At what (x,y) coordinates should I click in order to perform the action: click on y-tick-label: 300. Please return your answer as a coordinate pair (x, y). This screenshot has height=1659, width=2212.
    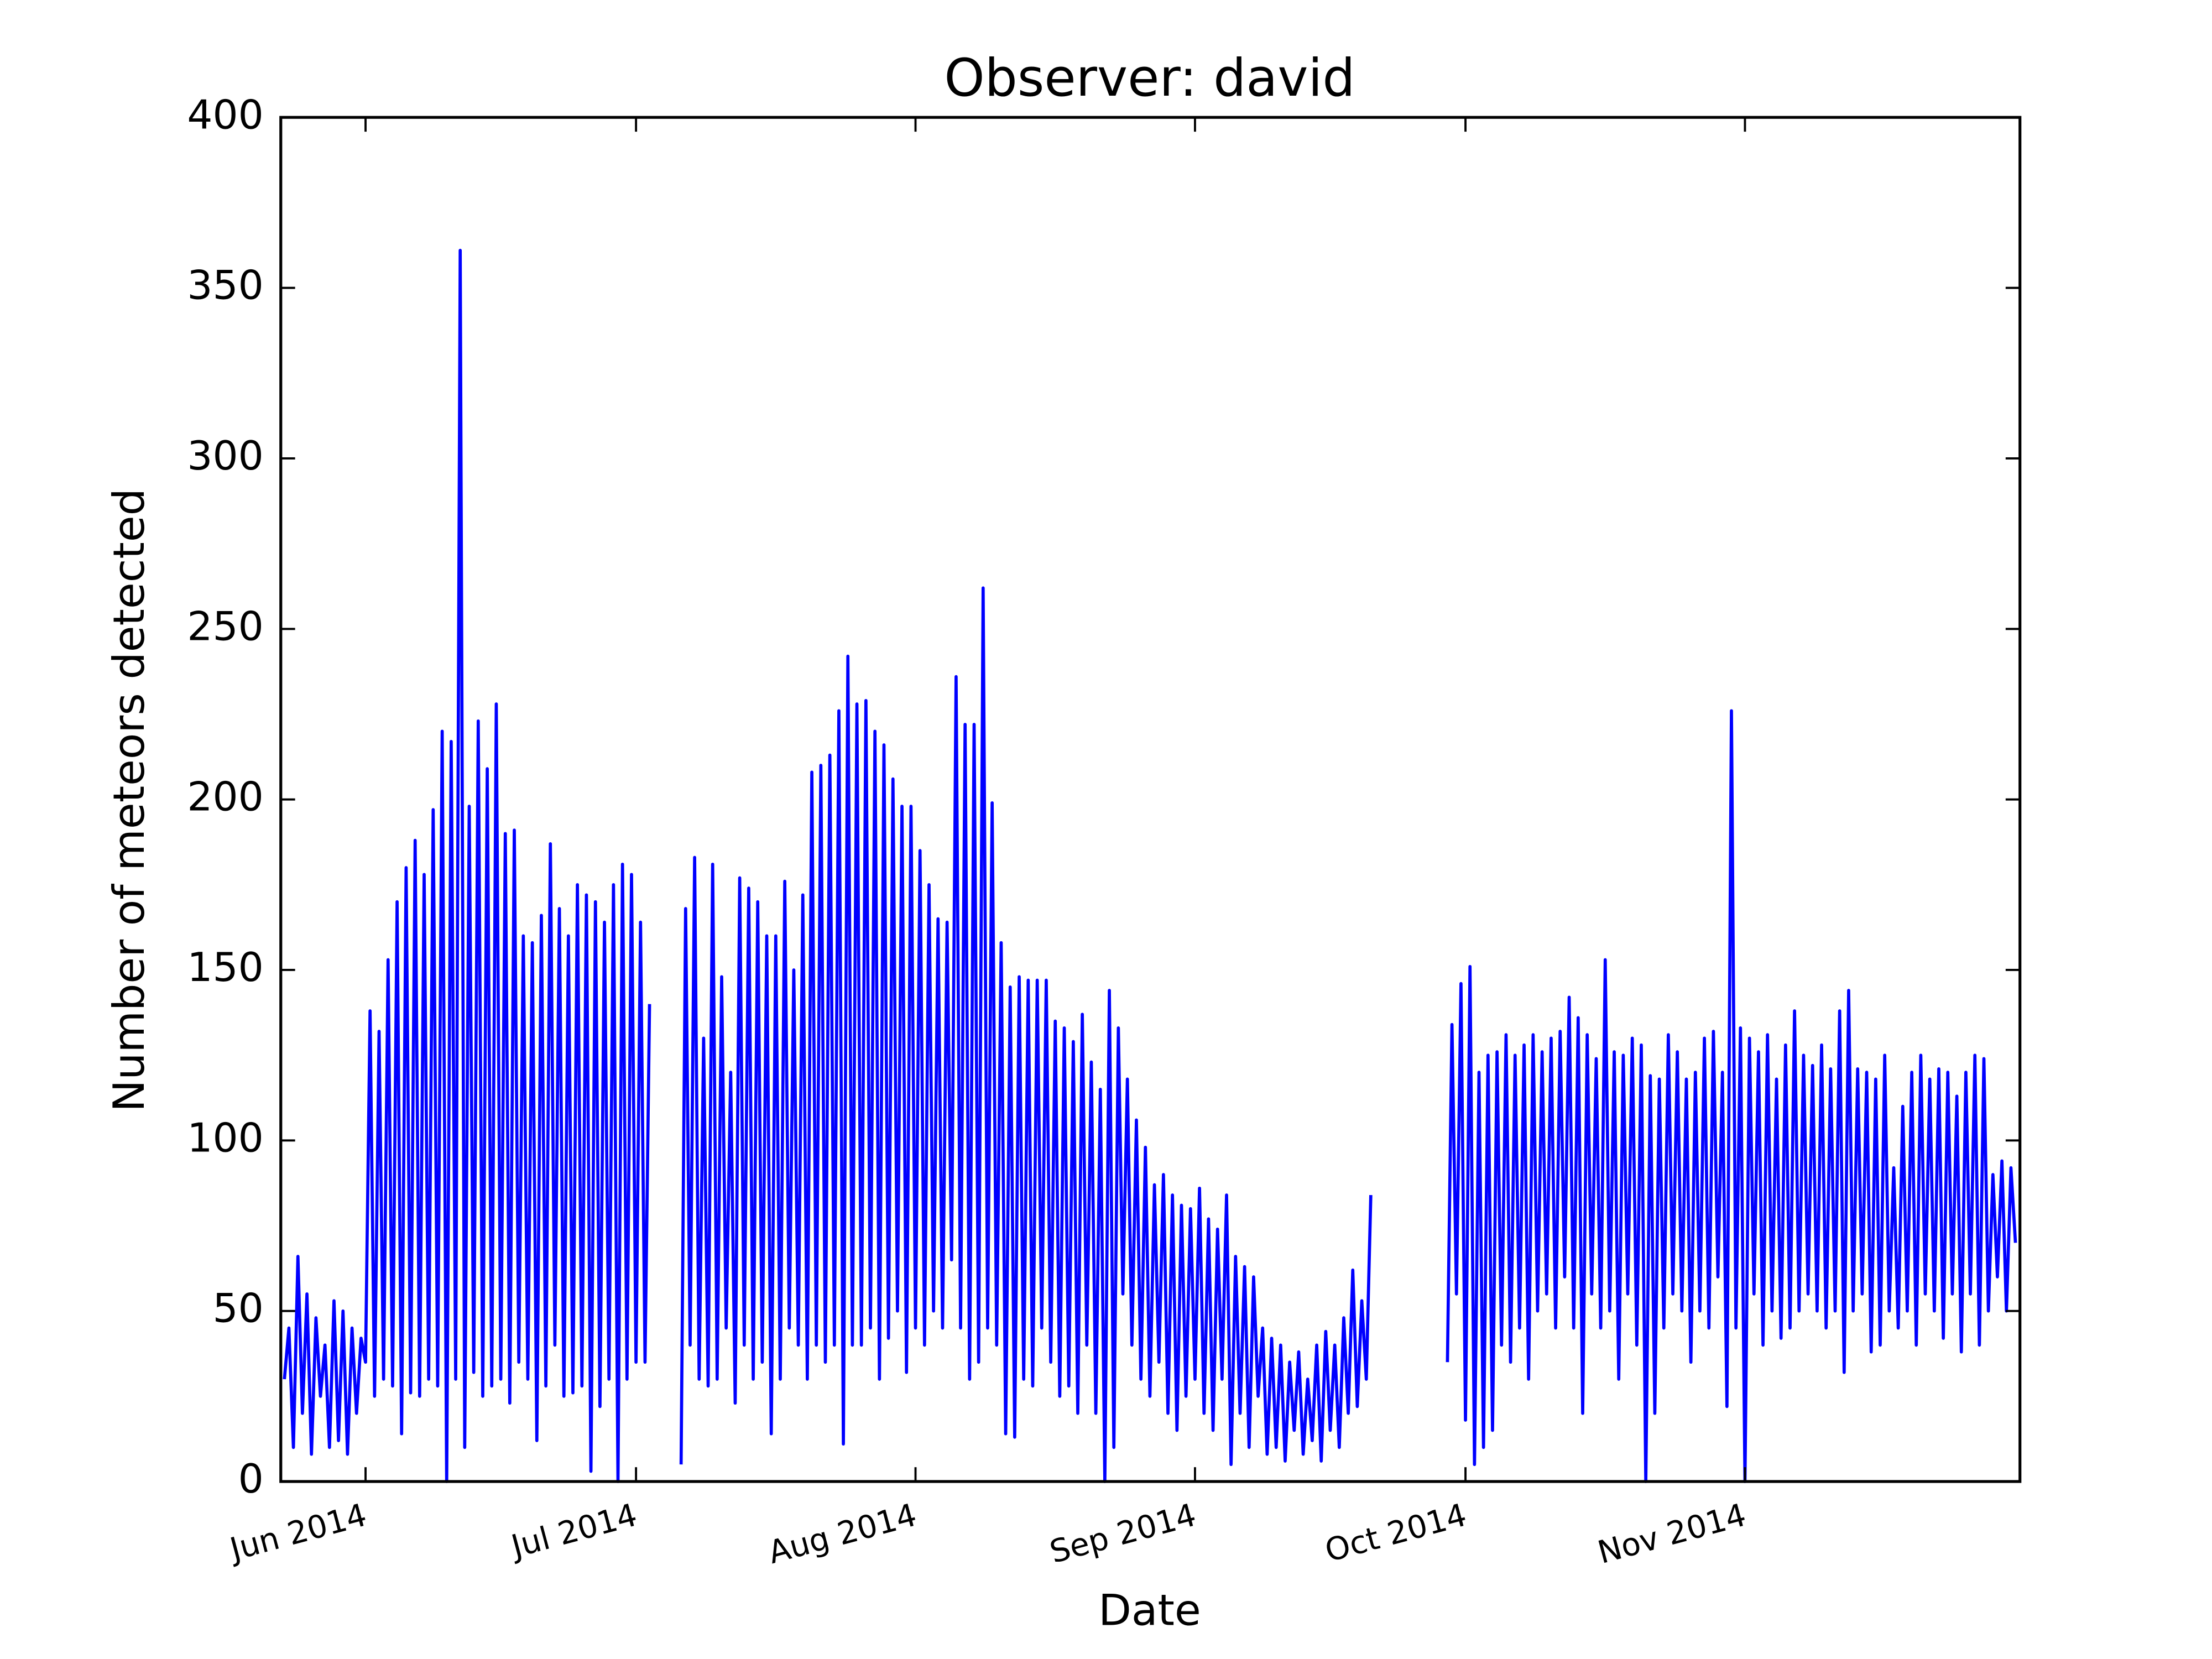
    Looking at the image, I should click on (225, 456).